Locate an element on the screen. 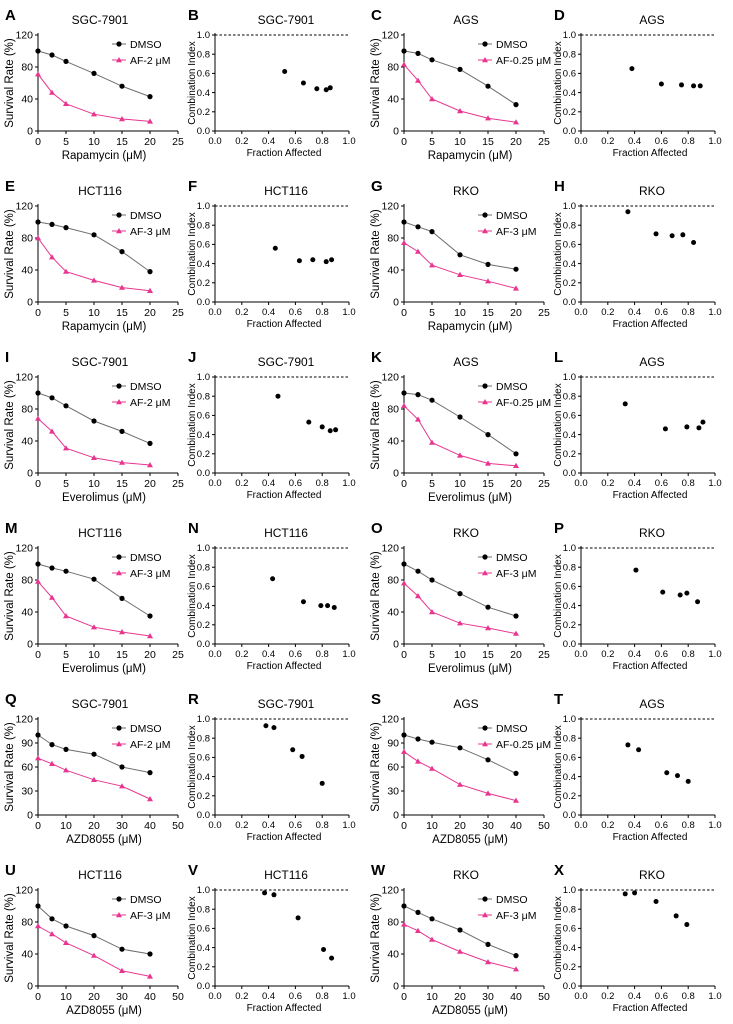 Image resolution: width=733 pixels, height=1024 pixels. x-tick-label: 30 is located at coordinates (122, 997).